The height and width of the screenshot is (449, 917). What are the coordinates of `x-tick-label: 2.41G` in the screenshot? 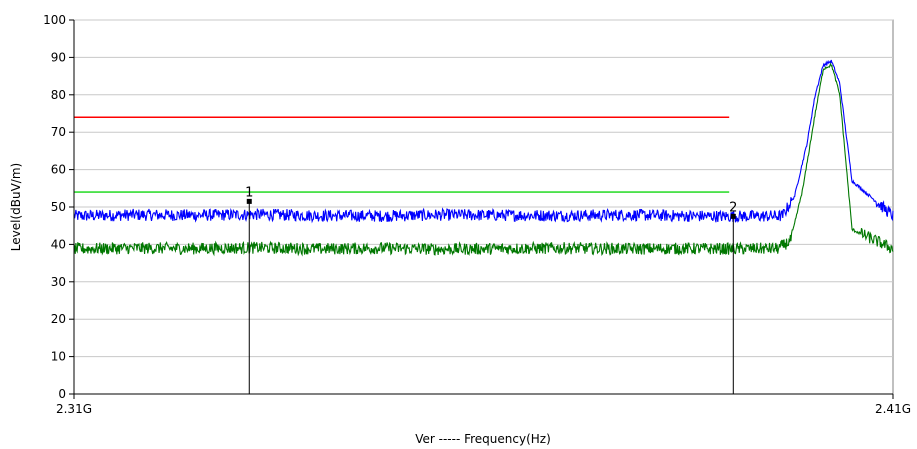 It's located at (893, 409).